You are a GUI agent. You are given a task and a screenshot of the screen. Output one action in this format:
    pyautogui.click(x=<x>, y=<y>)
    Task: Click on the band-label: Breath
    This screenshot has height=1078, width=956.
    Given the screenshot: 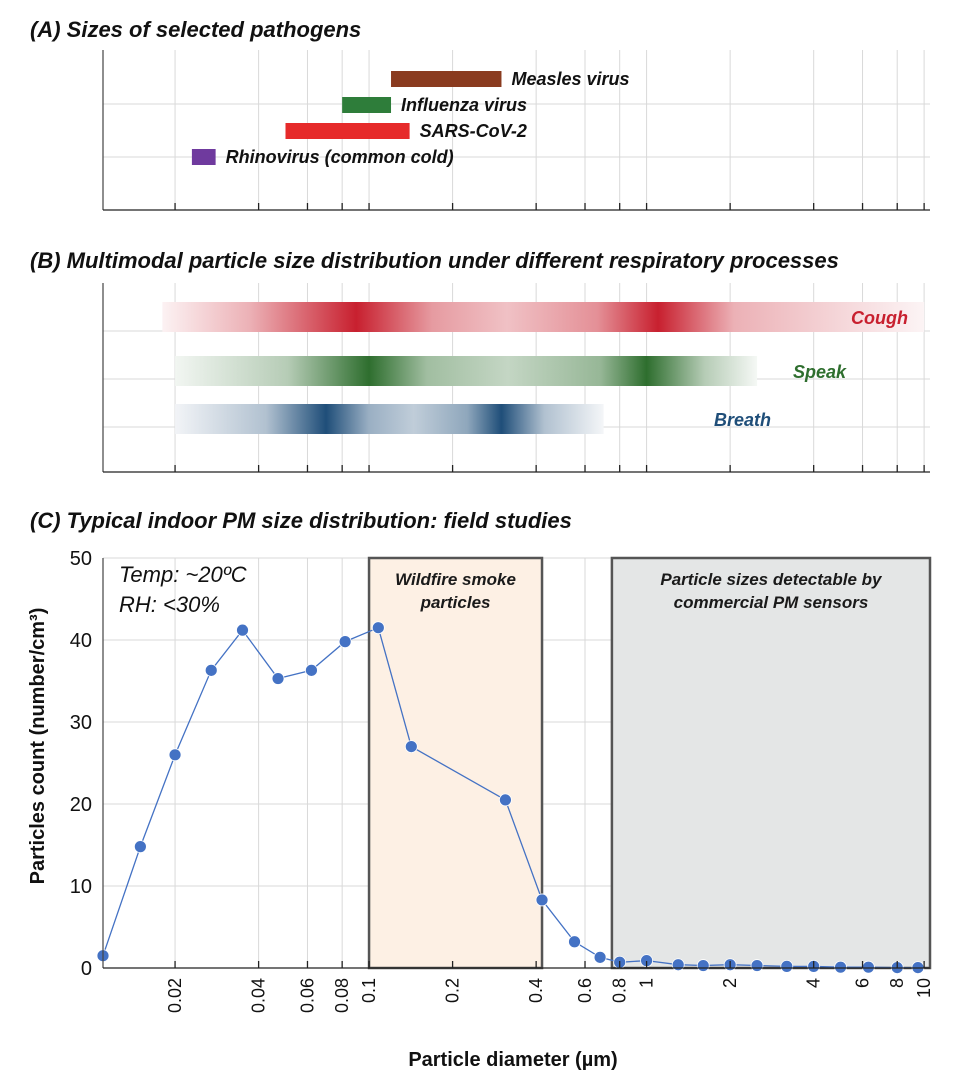 What is the action you would take?
    pyautogui.click(x=742, y=420)
    